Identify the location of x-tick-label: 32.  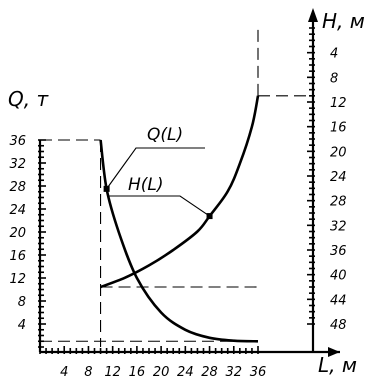
(234, 372).